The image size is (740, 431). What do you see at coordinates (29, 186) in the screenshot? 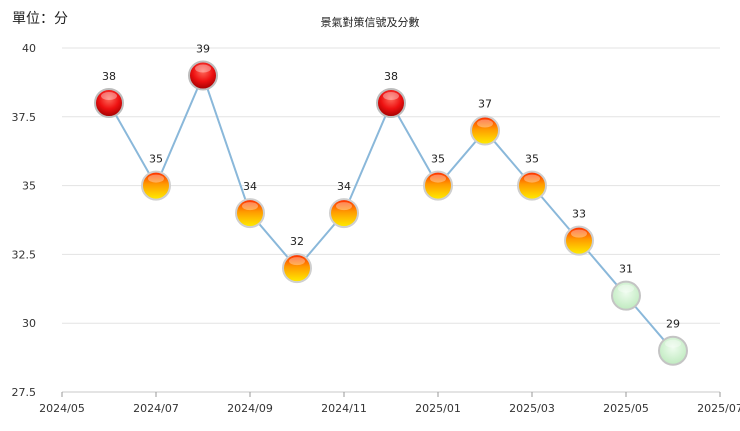
I see `y-tick-label: 35` at bounding box center [29, 186].